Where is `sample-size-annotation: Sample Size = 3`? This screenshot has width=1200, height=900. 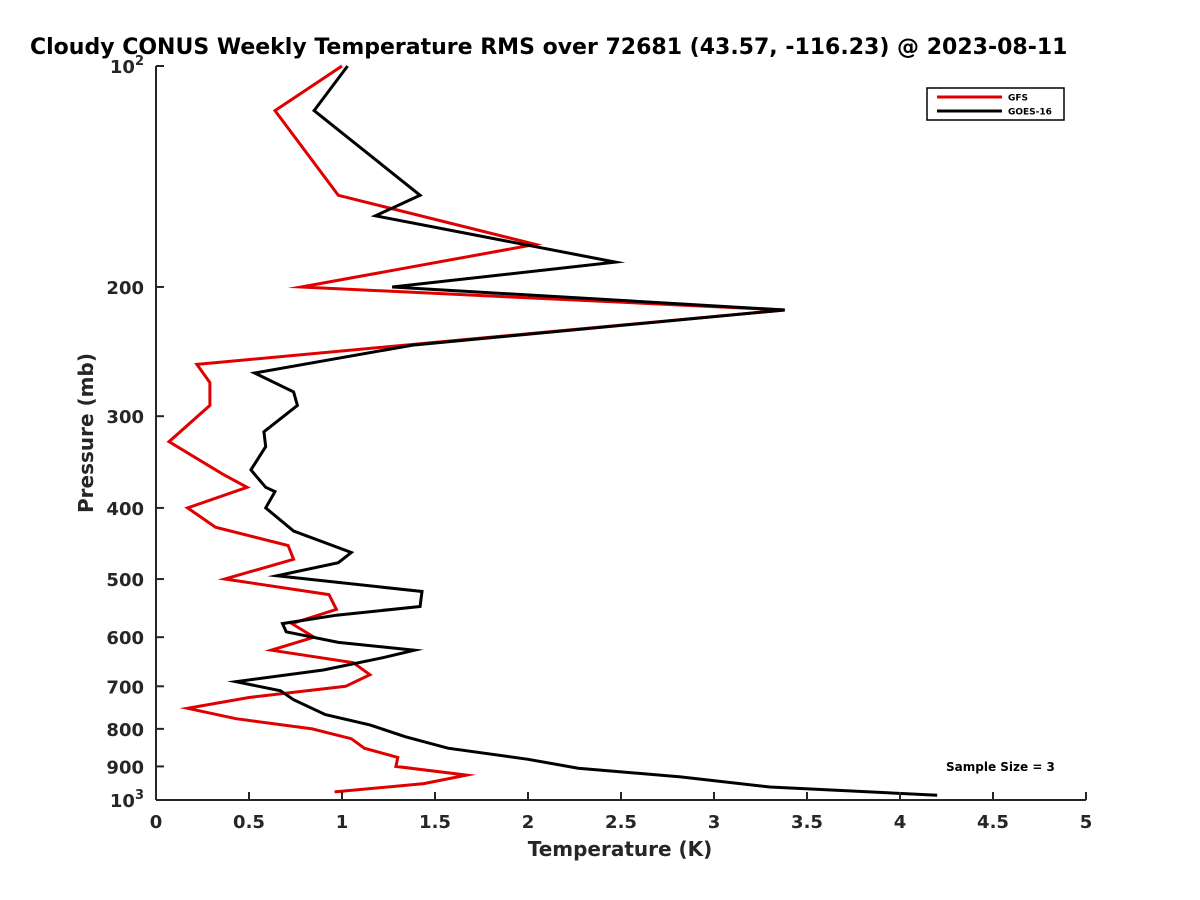
sample-size-annotation: Sample Size = 3 is located at coordinates (1000, 767).